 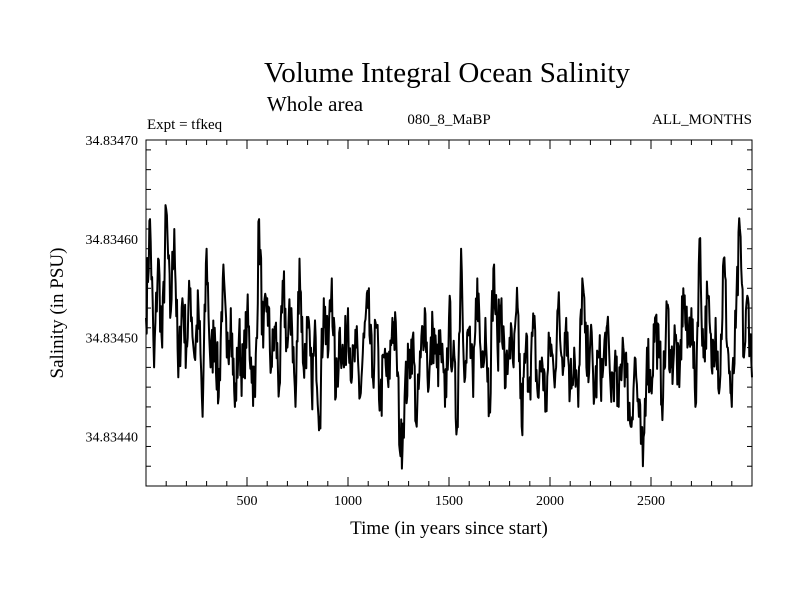 What do you see at coordinates (651, 501) in the screenshot?
I see `x-tick-label: 2500` at bounding box center [651, 501].